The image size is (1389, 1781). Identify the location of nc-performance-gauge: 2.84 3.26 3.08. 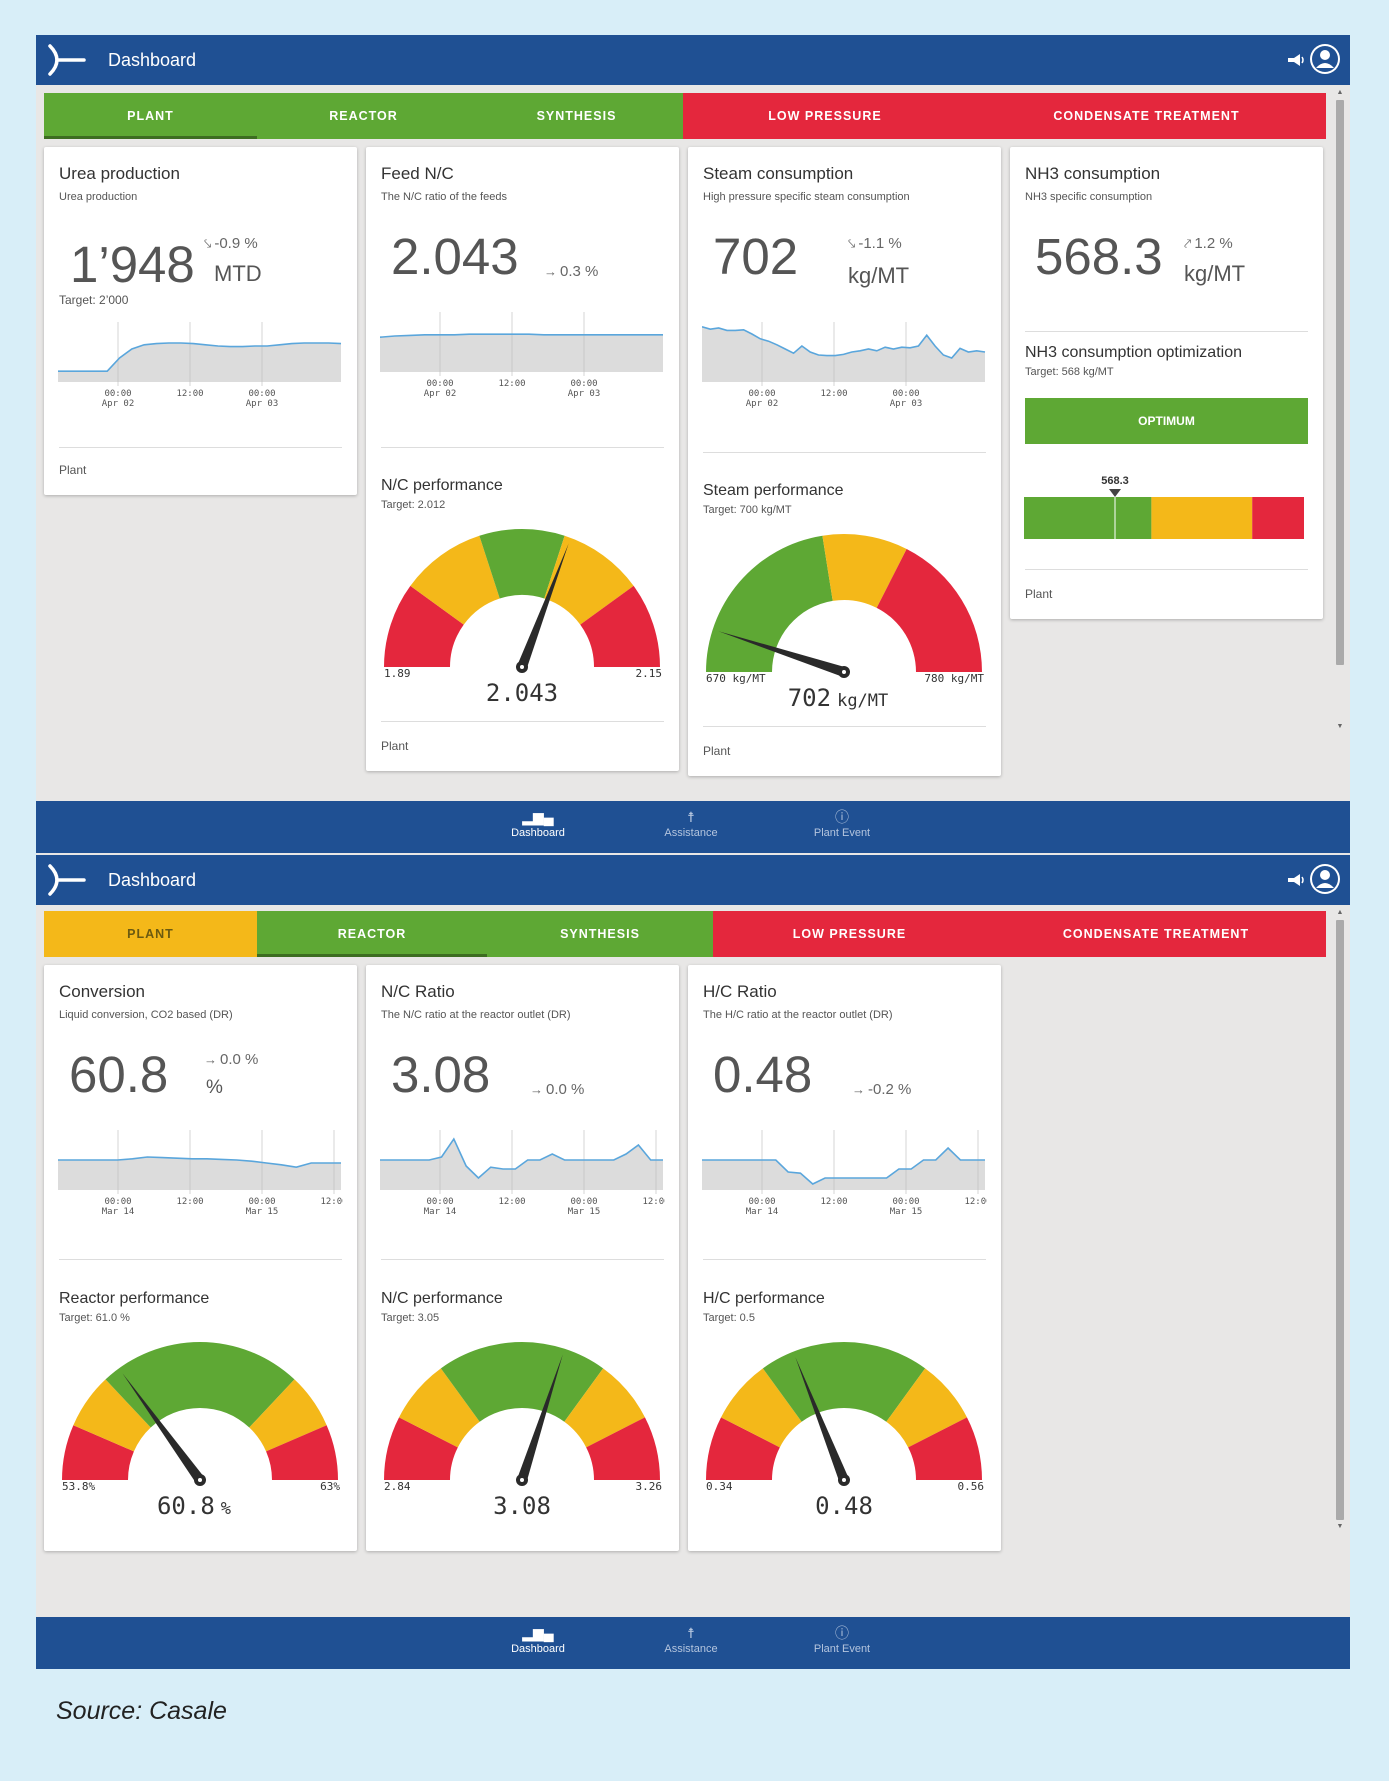
(523, 1431).